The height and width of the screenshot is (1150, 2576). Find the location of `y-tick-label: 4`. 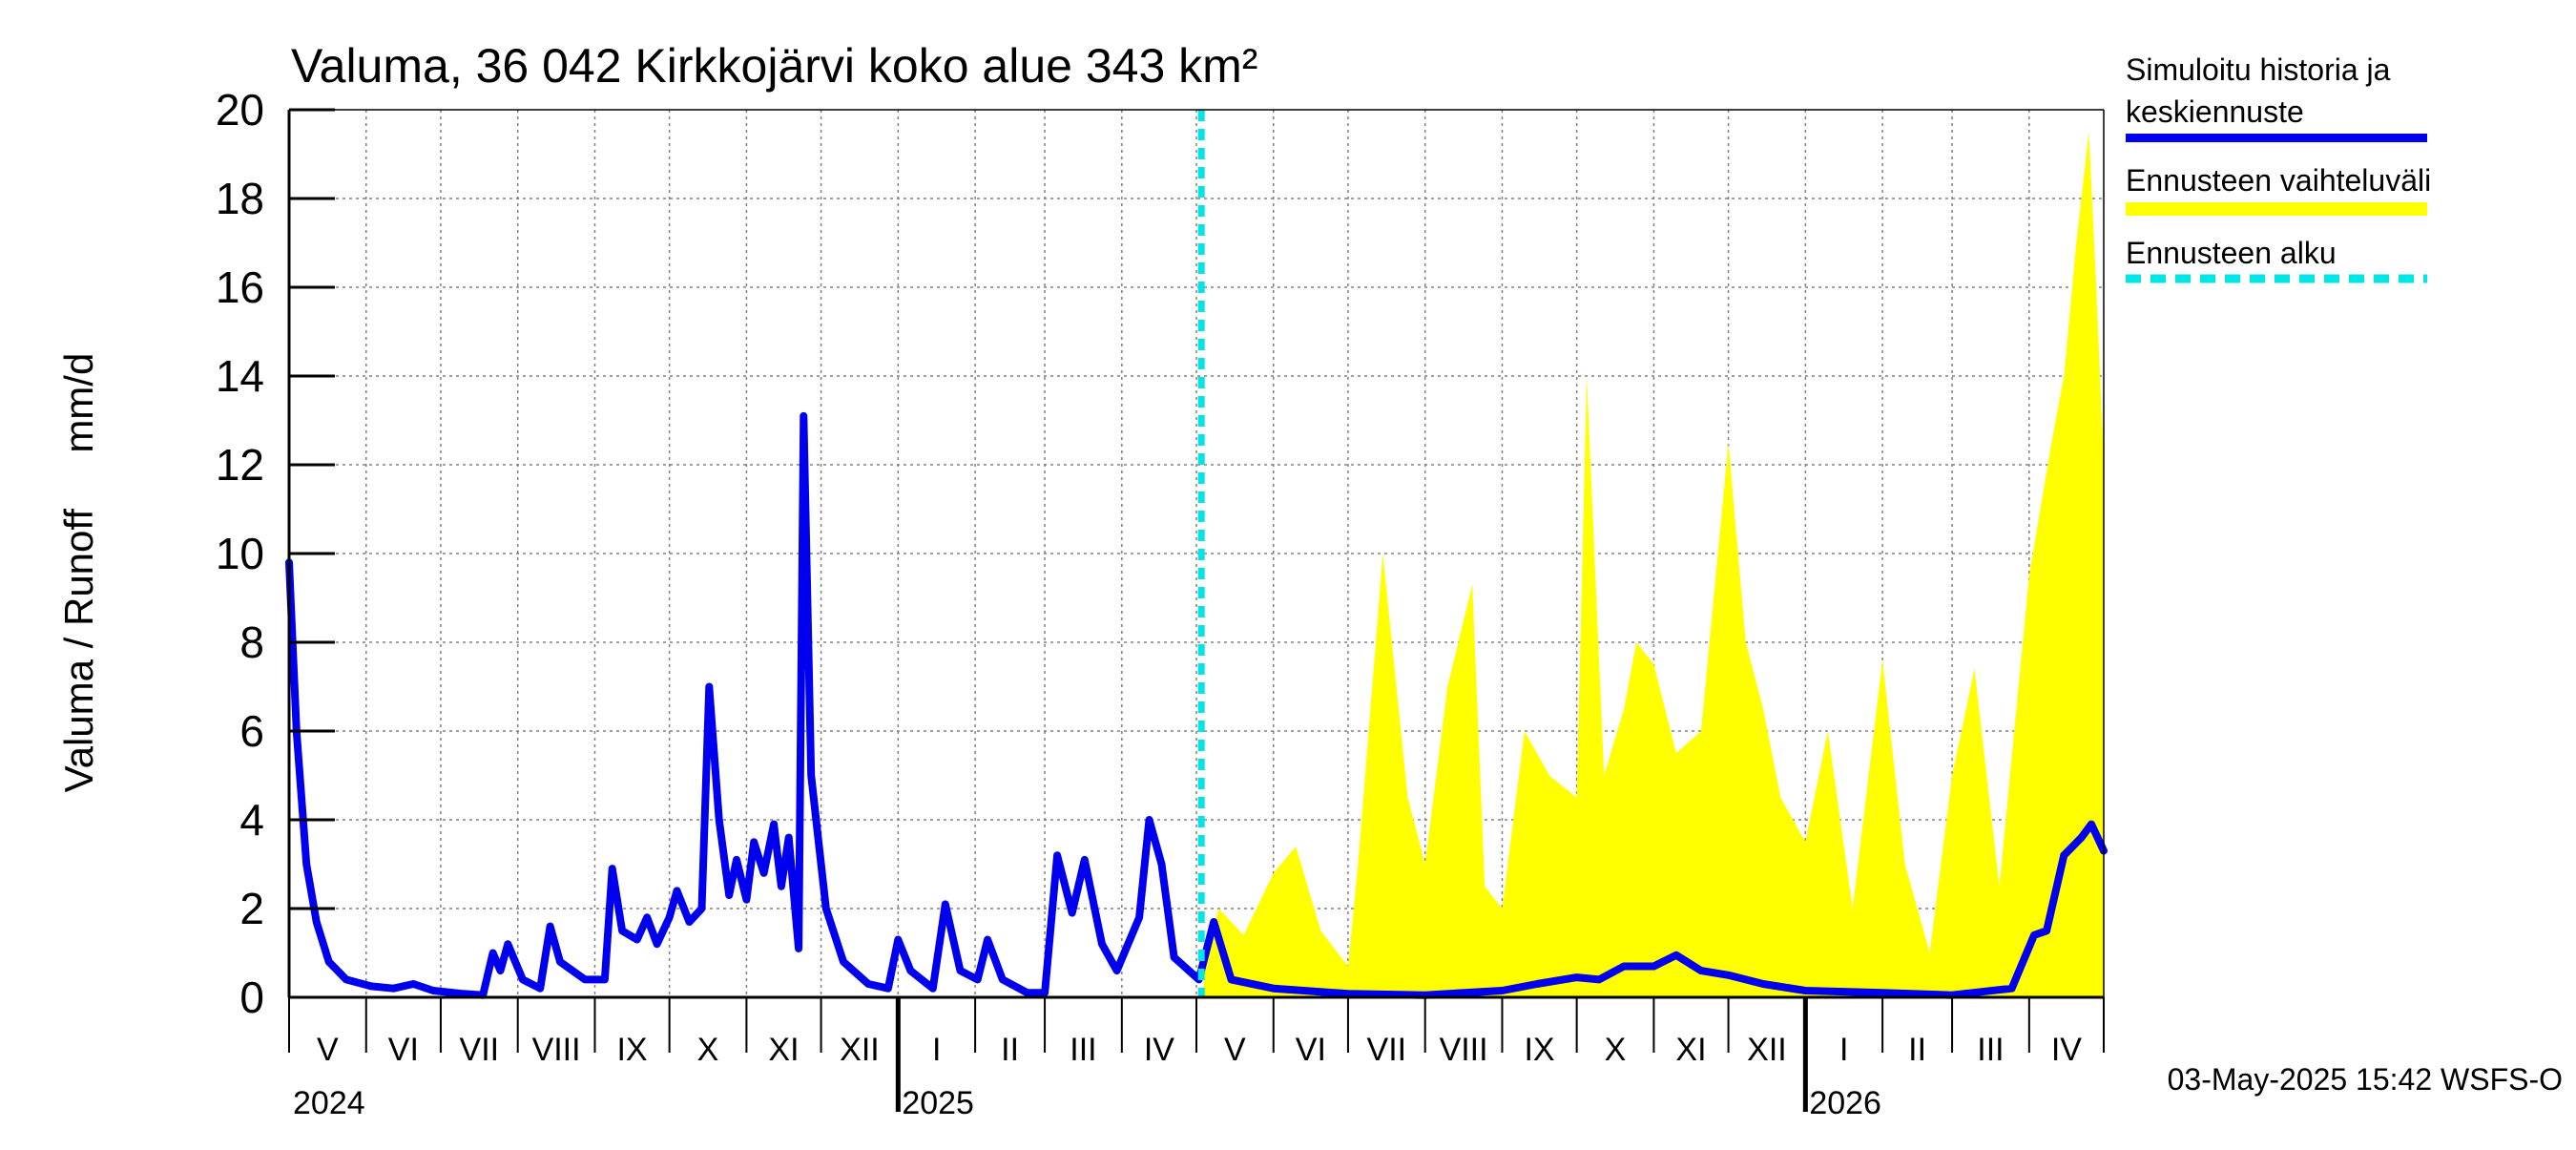

y-tick-label: 4 is located at coordinates (251, 820).